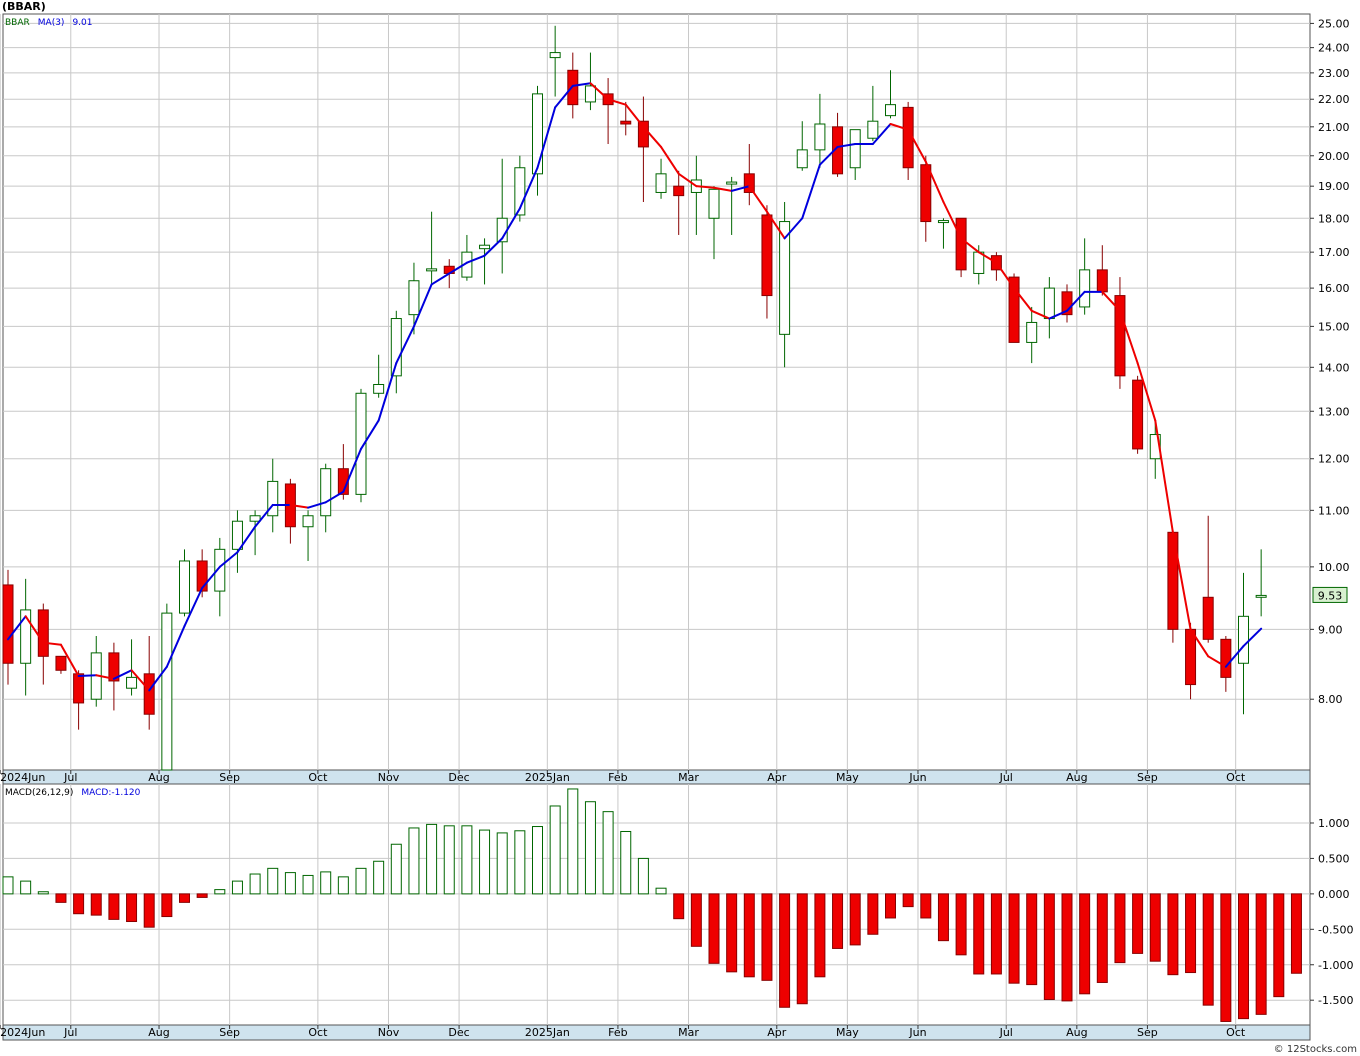 This screenshot has width=1360, height=1056. I want to click on price-axis-label: 21.00, so click(1334, 127).